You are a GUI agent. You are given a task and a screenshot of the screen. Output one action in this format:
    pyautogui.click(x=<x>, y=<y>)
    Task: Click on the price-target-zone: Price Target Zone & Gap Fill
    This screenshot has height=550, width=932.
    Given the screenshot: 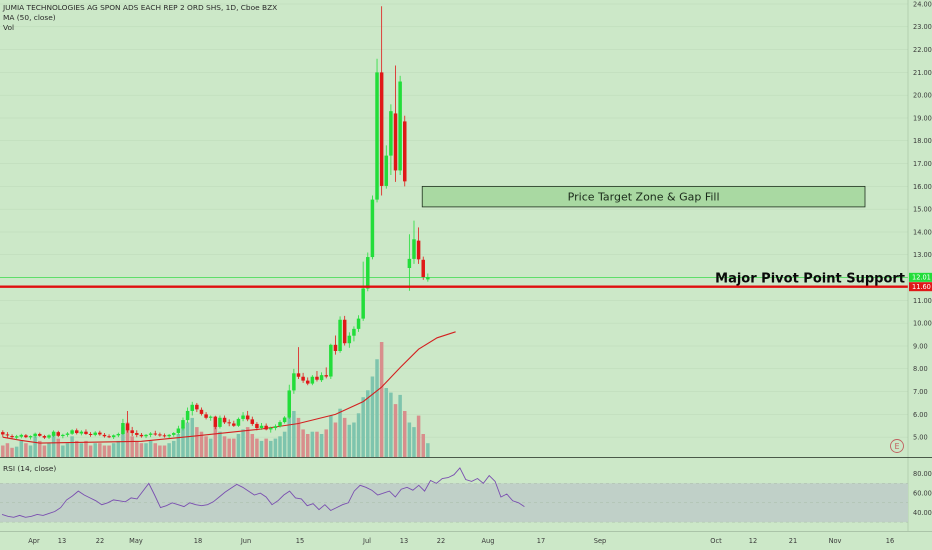 What is the action you would take?
    pyautogui.click(x=643, y=196)
    